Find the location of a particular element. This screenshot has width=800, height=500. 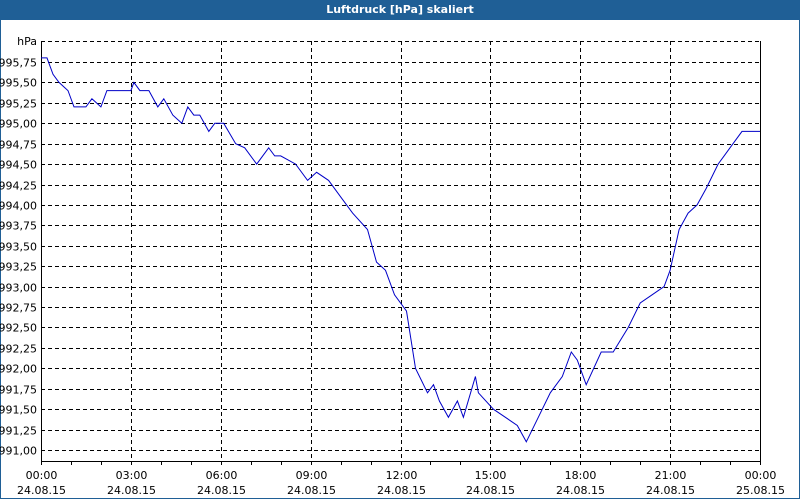

y-tick-label: 992,75 is located at coordinates (18, 308).